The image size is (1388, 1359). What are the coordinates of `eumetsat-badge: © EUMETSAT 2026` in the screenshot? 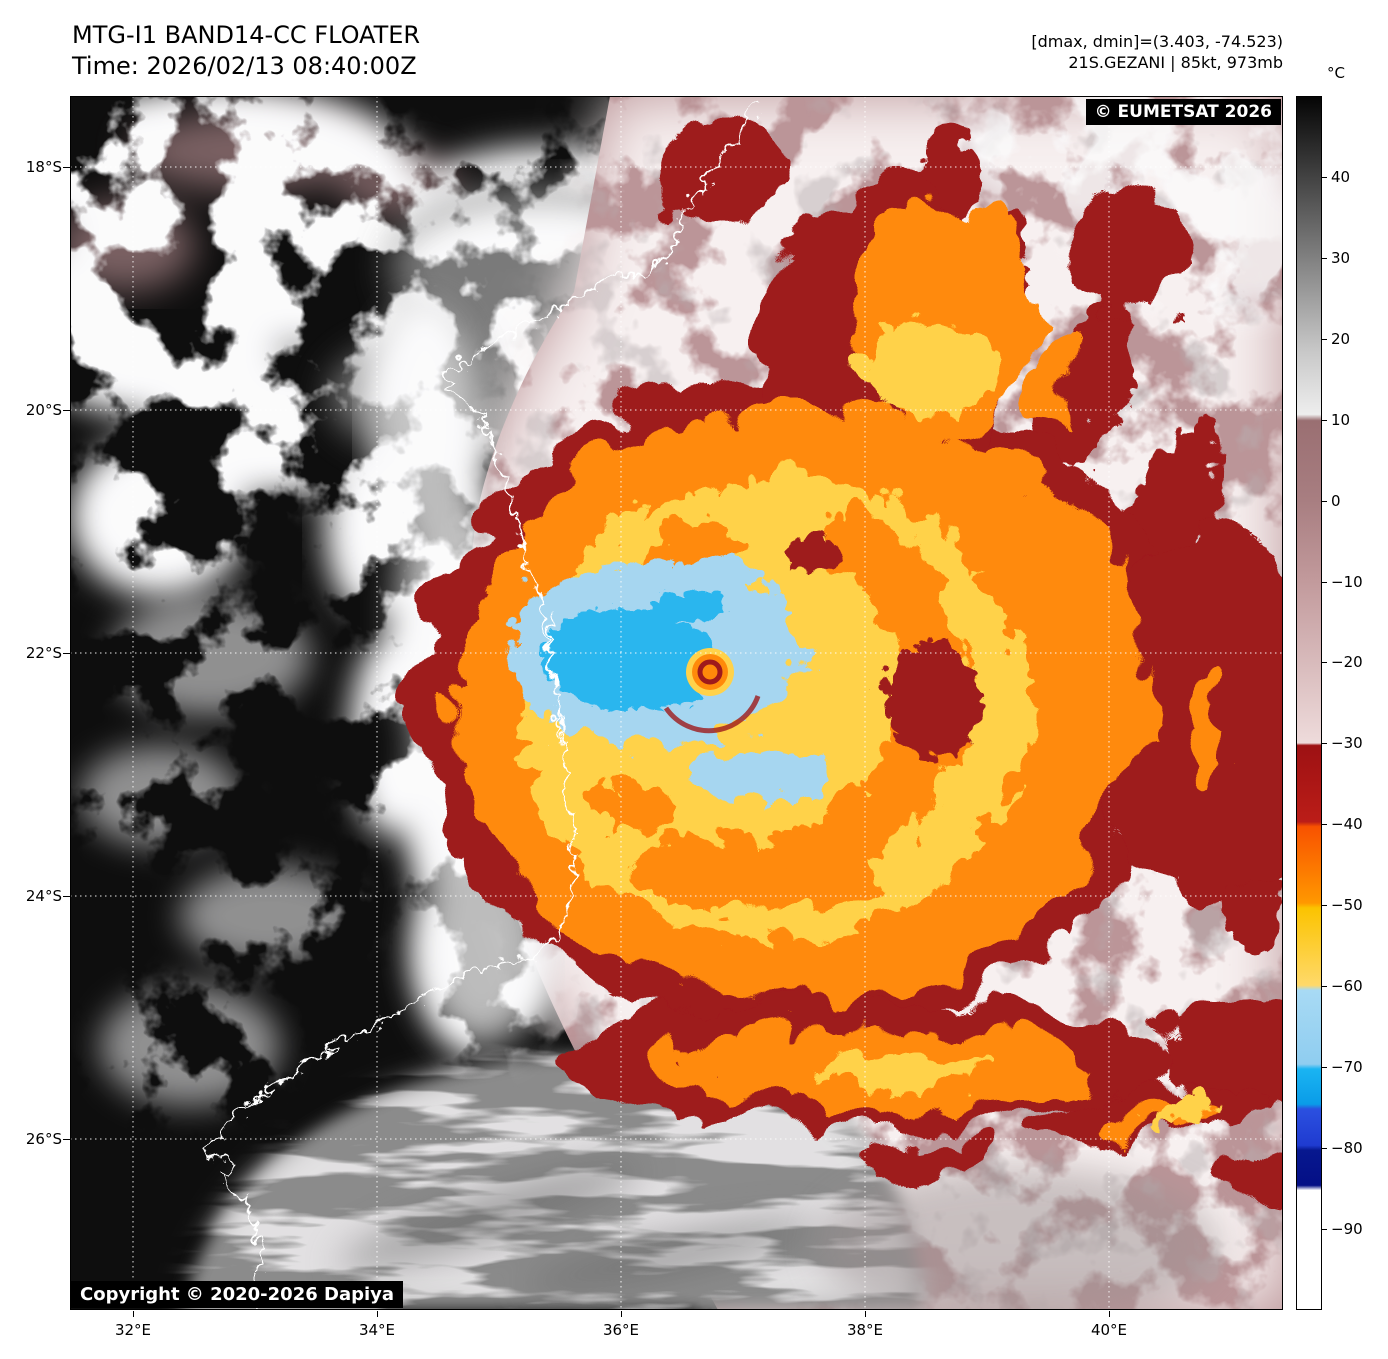 It's located at (1183, 112).